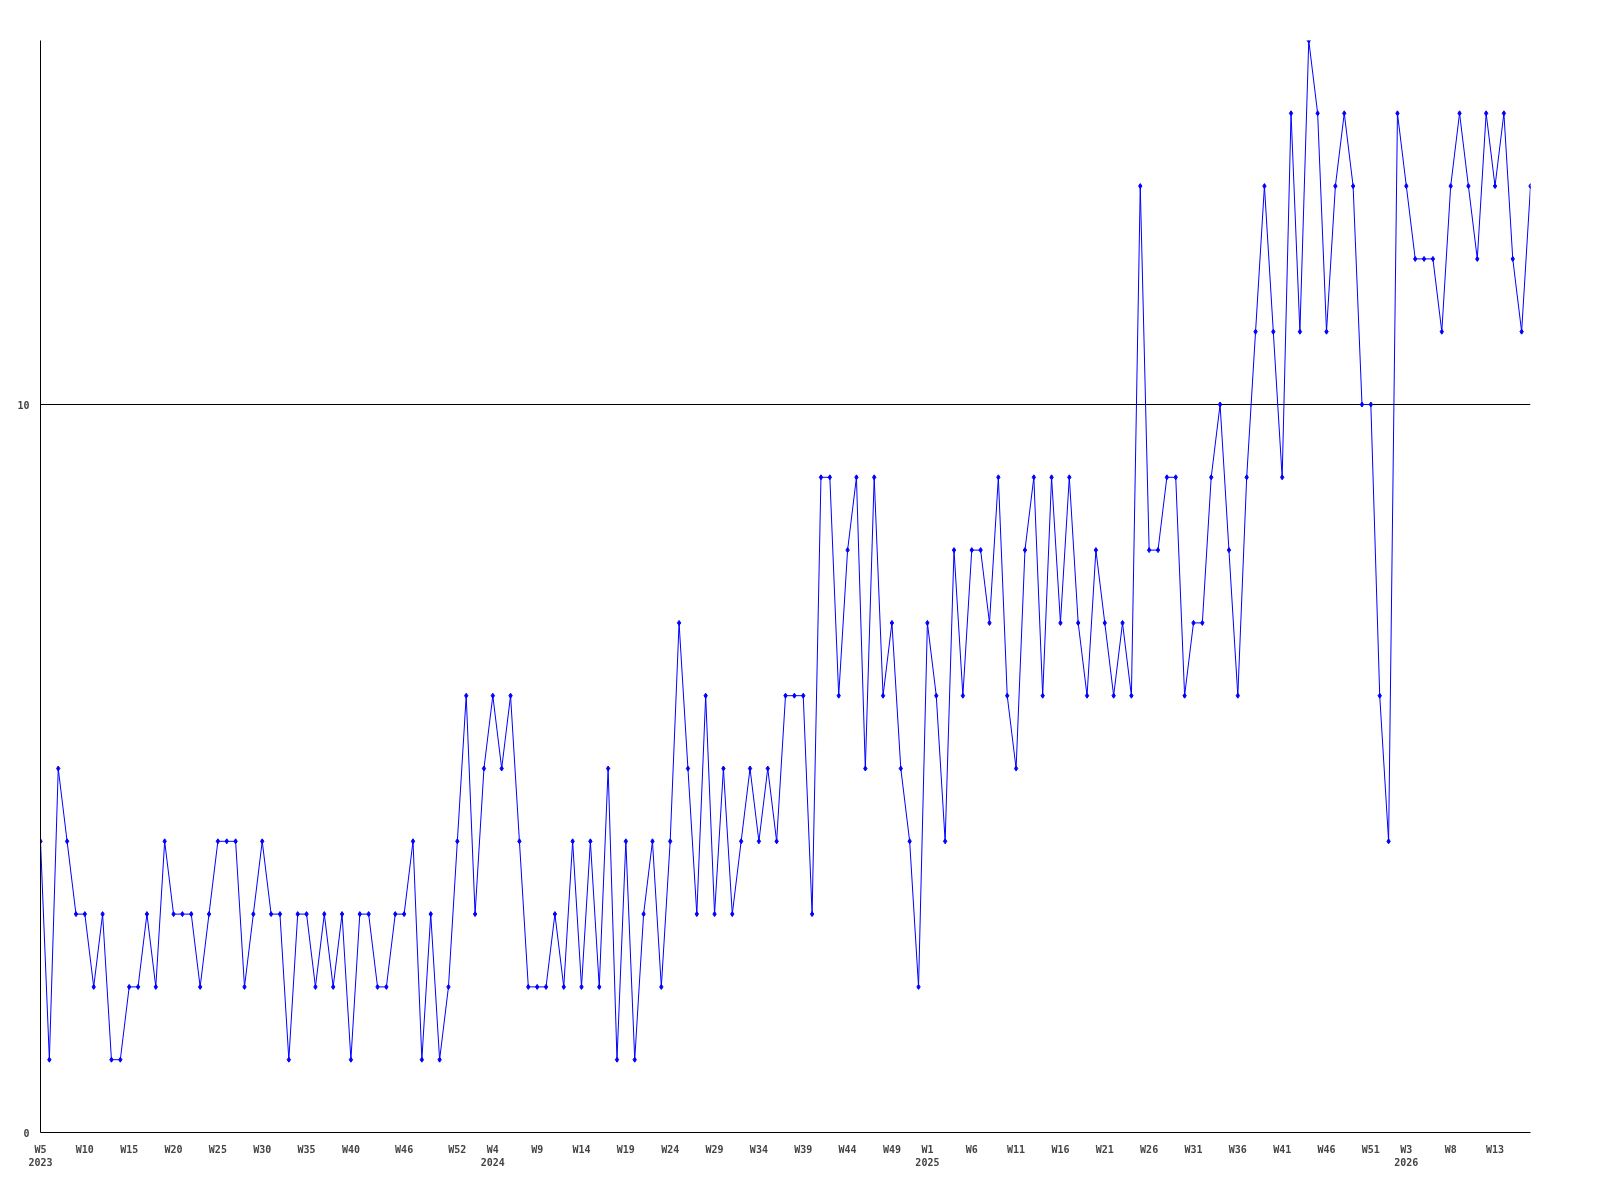 The image size is (1600, 1200). Describe the element at coordinates (670, 1149) in the screenshot. I see `x-tick-label: W24` at that location.